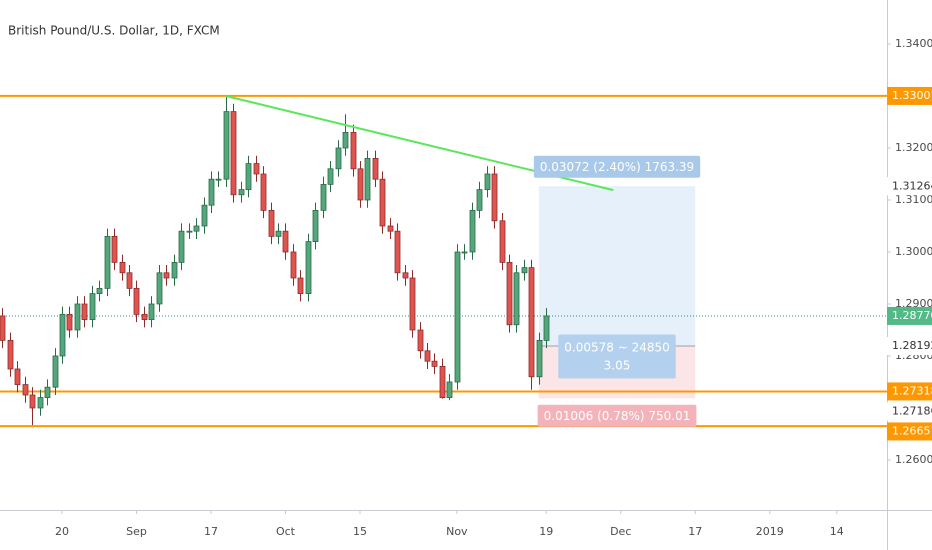 The height and width of the screenshot is (550, 932). What do you see at coordinates (286, 531) in the screenshot?
I see `x-tick-label: Oct` at bounding box center [286, 531].